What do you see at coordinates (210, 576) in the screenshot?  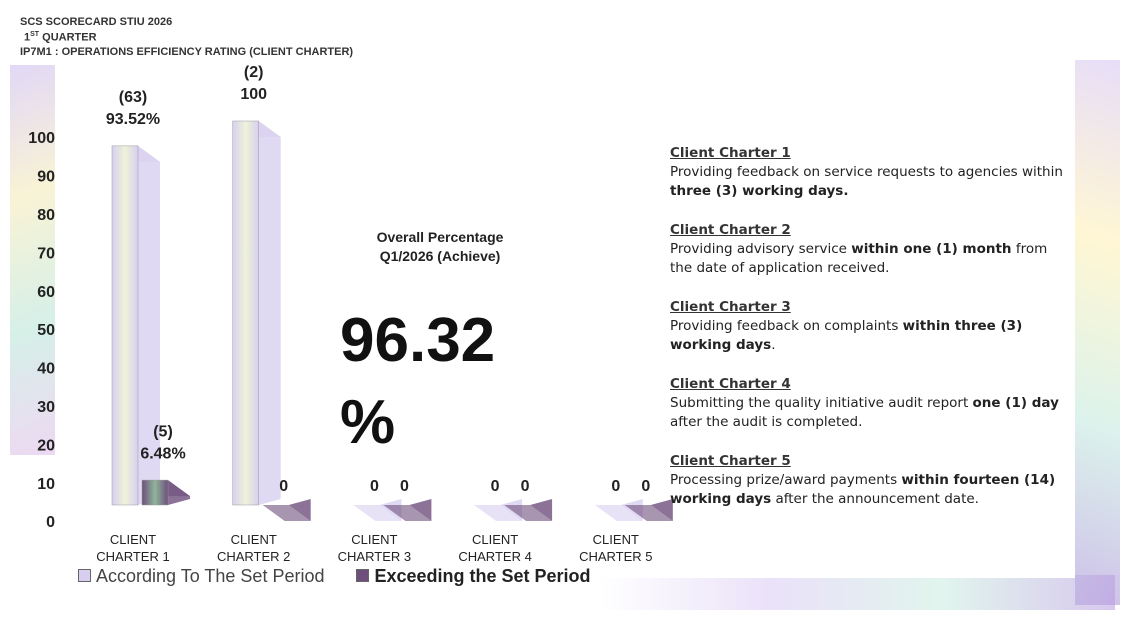 I see `legend-label: According To The Set Period` at bounding box center [210, 576].